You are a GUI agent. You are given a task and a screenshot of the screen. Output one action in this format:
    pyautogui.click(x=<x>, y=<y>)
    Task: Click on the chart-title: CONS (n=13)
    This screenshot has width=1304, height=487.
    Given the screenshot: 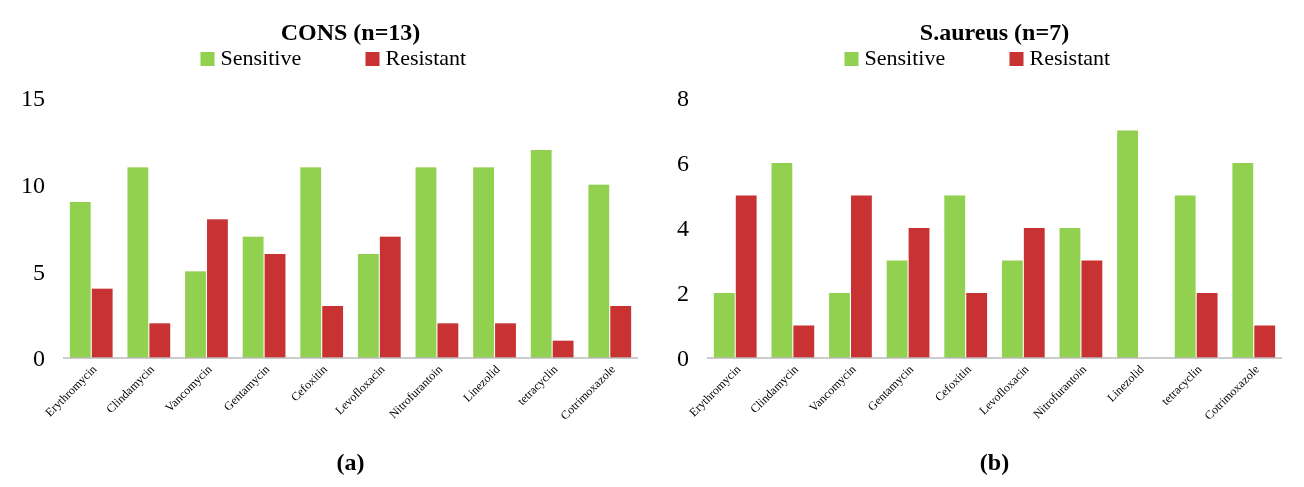 What is the action you would take?
    pyautogui.click(x=350, y=32)
    